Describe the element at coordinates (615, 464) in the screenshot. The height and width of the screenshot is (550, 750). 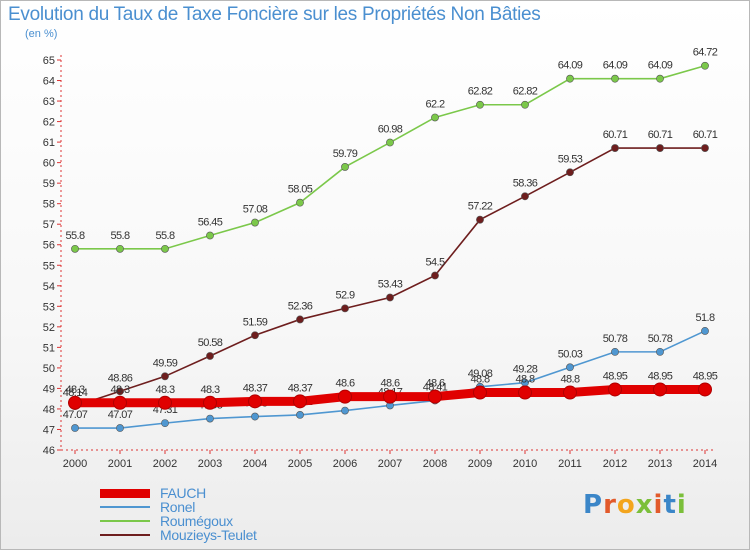
I see `x-tick-label: 2012` at that location.